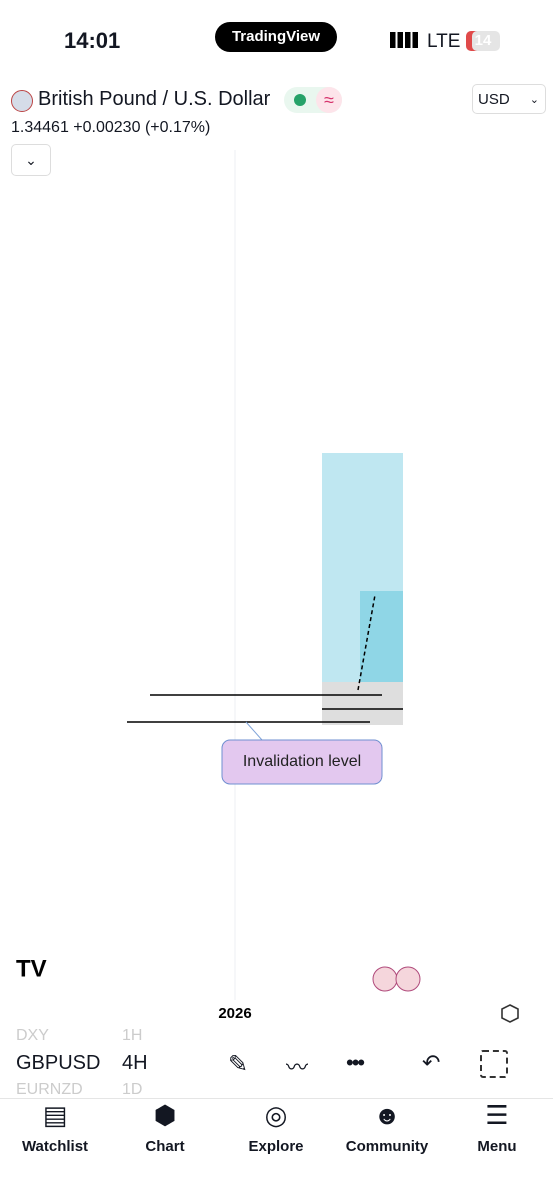 Image resolution: width=553 pixels, height=1200 pixels. What do you see at coordinates (404, 40) in the screenshot?
I see `signal-icon` at bounding box center [404, 40].